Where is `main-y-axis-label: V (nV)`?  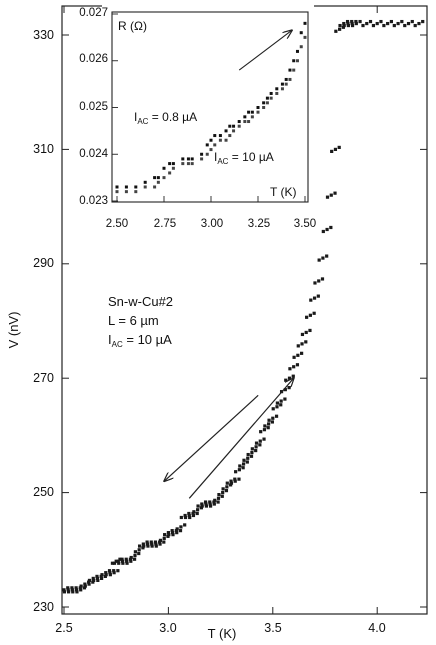 main-y-axis-label: V (nV) is located at coordinates (13, 330).